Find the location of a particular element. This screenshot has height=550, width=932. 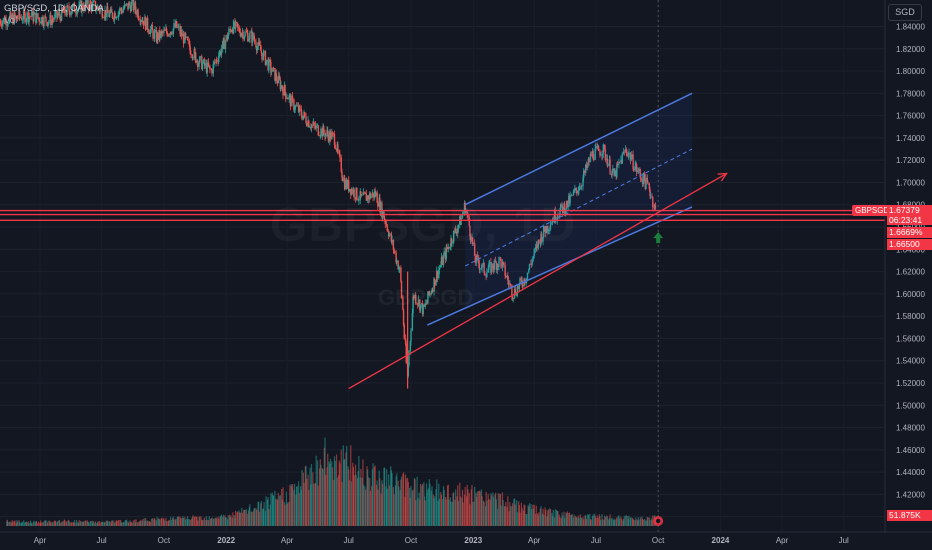

level-percent-tag: 1.6669% is located at coordinates (909, 232).